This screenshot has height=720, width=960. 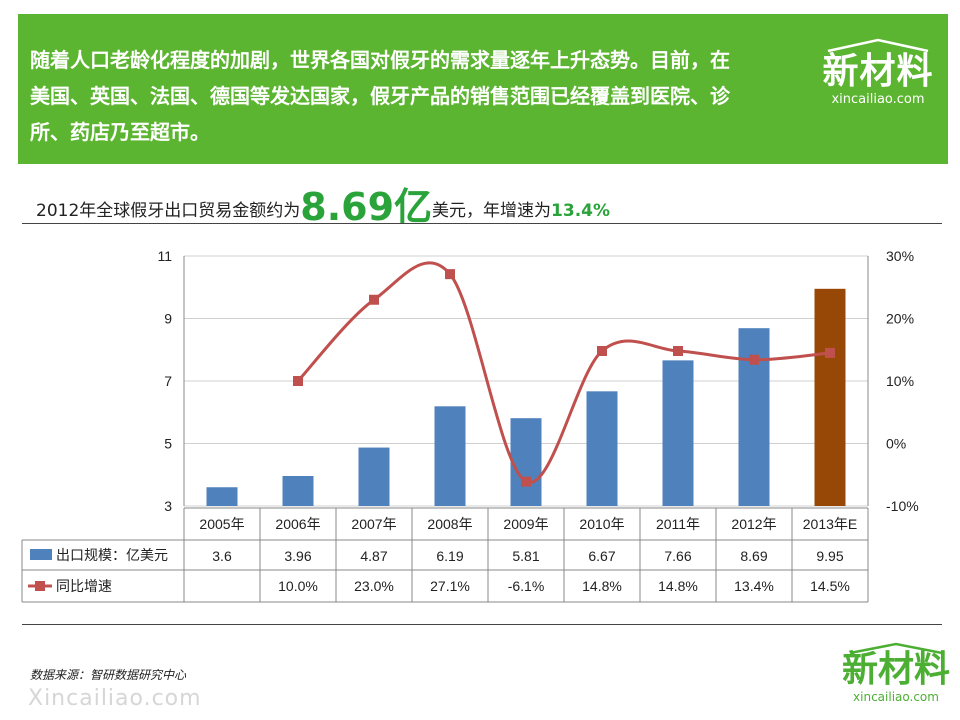 I want to click on x-tick-label: 2013年E, so click(x=830, y=524).